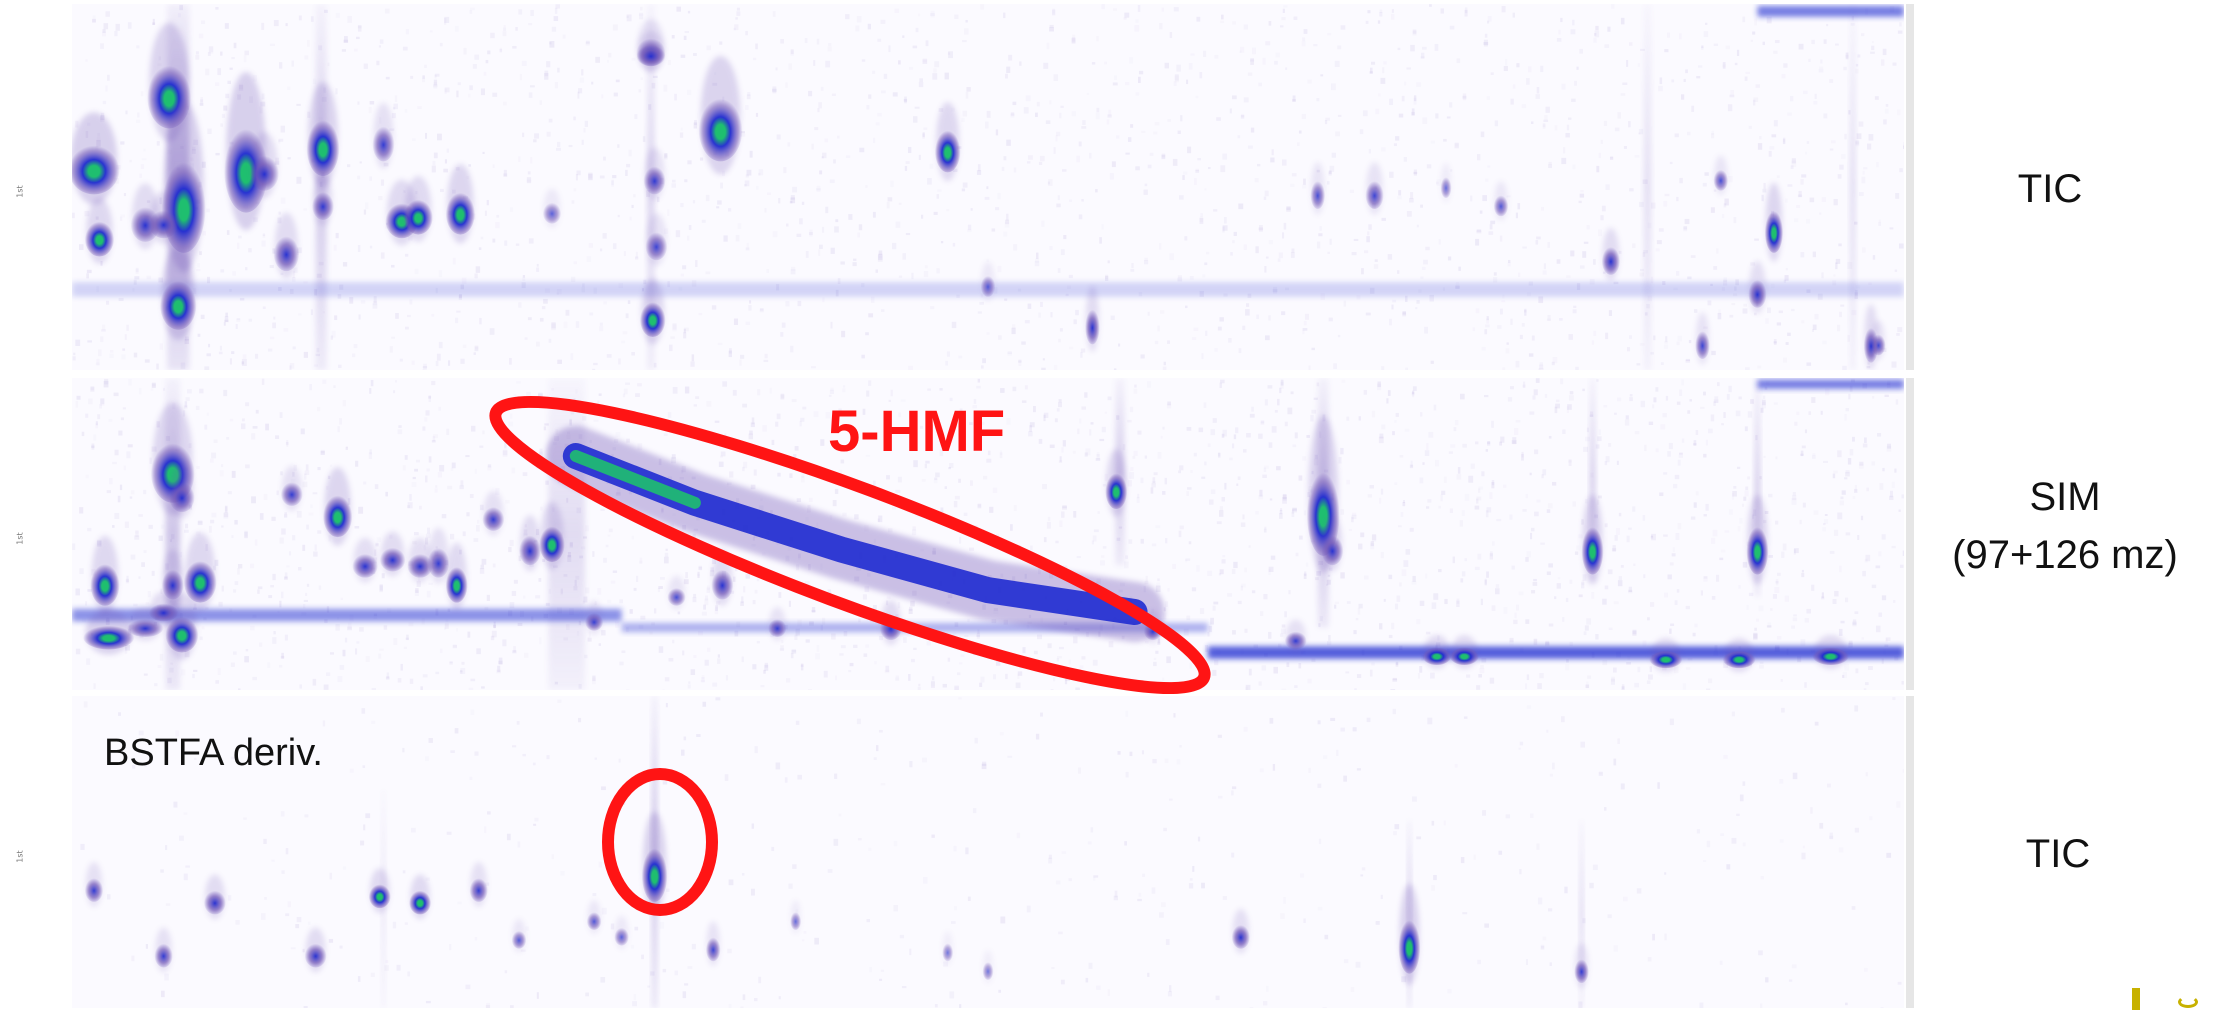  I want to click on y-axis-tiny-label-2: 1st, so click(20, 538).